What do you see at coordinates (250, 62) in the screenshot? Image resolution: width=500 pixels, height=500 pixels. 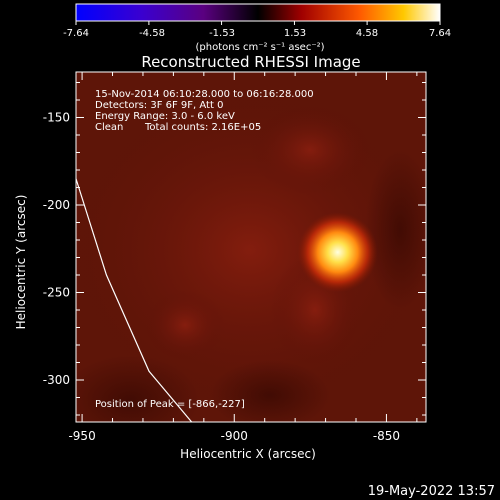 I see `chart-title: Reconstructed RHESSI Image` at bounding box center [250, 62].